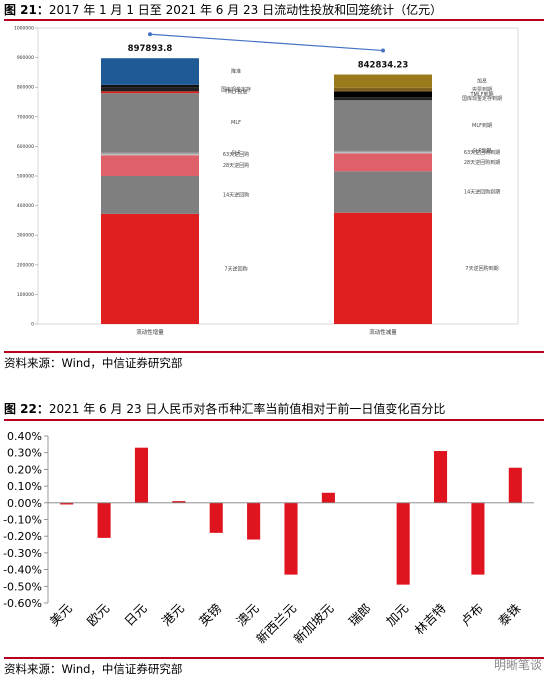 The width and height of the screenshot is (550, 683). I want to click on y-tick-label: 400000, so click(25, 206).